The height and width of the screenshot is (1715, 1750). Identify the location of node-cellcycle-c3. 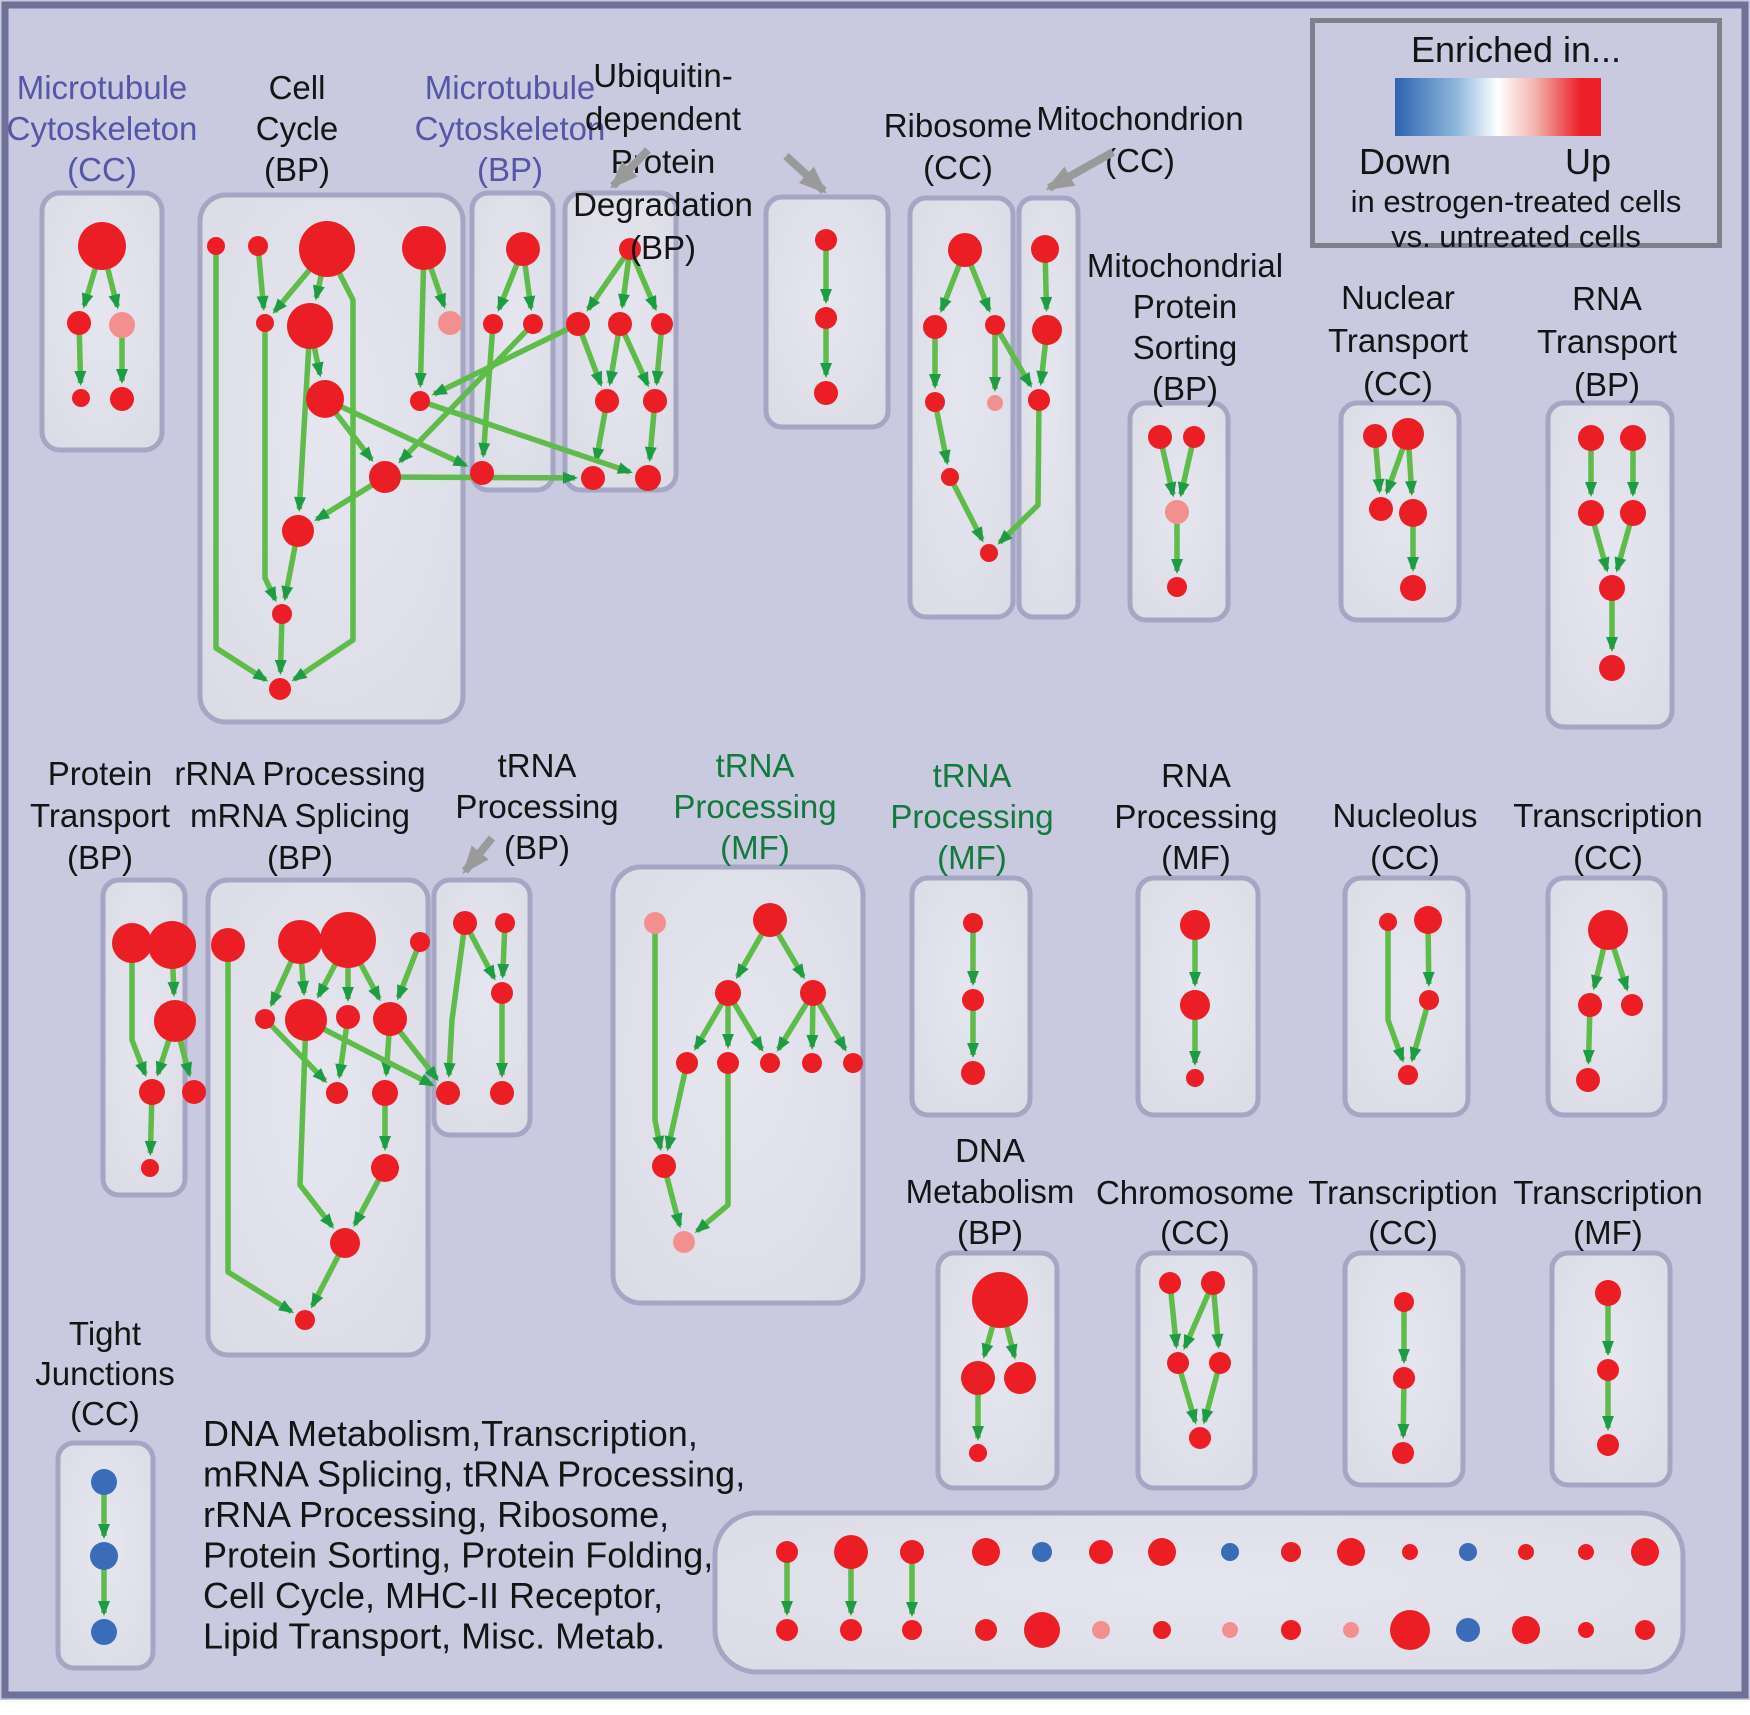
(327, 249).